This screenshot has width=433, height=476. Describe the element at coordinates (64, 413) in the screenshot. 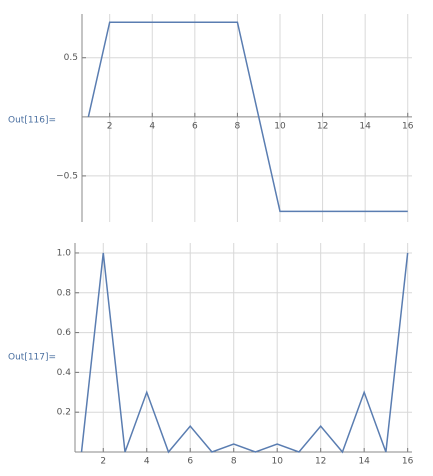

I see `y-tick-label: 0.2` at that location.